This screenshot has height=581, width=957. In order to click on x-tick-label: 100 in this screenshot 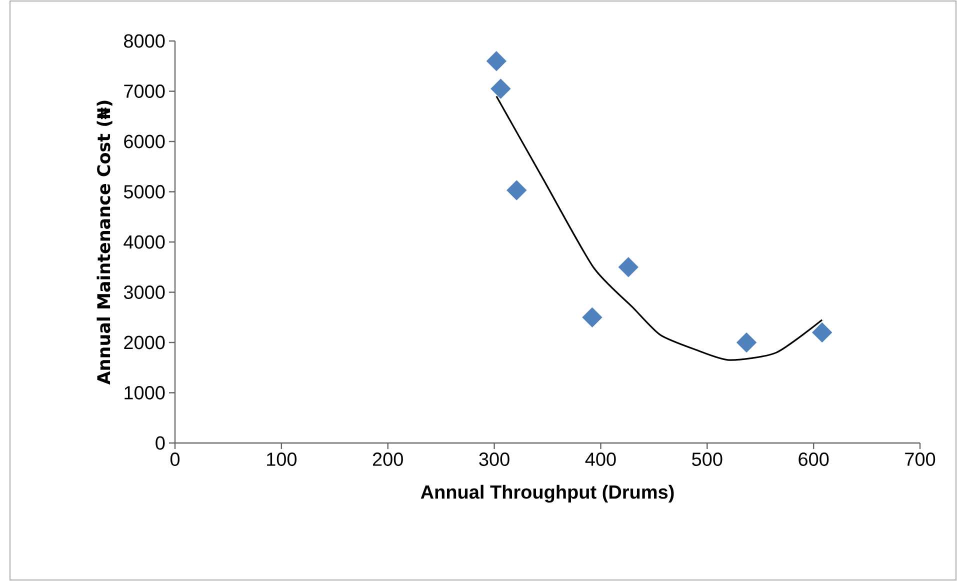, I will do `click(282, 459)`.